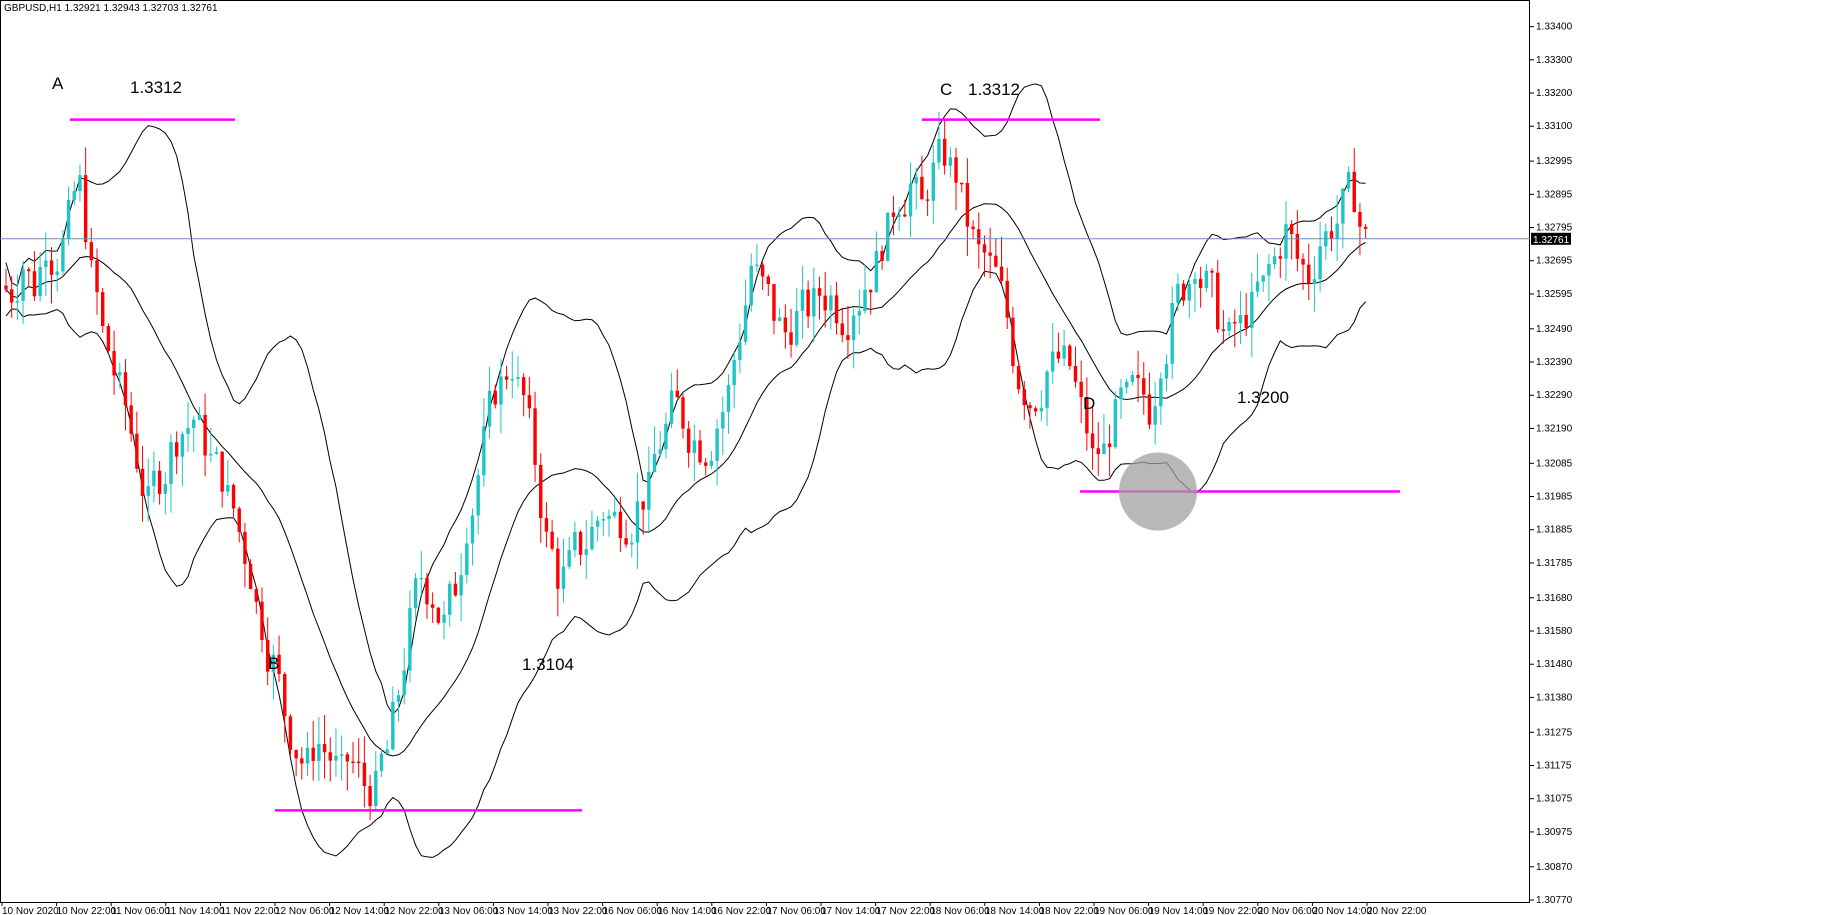  Describe the element at coordinates (1554, 697) in the screenshot. I see `y-tick-label: 1.31380` at that location.